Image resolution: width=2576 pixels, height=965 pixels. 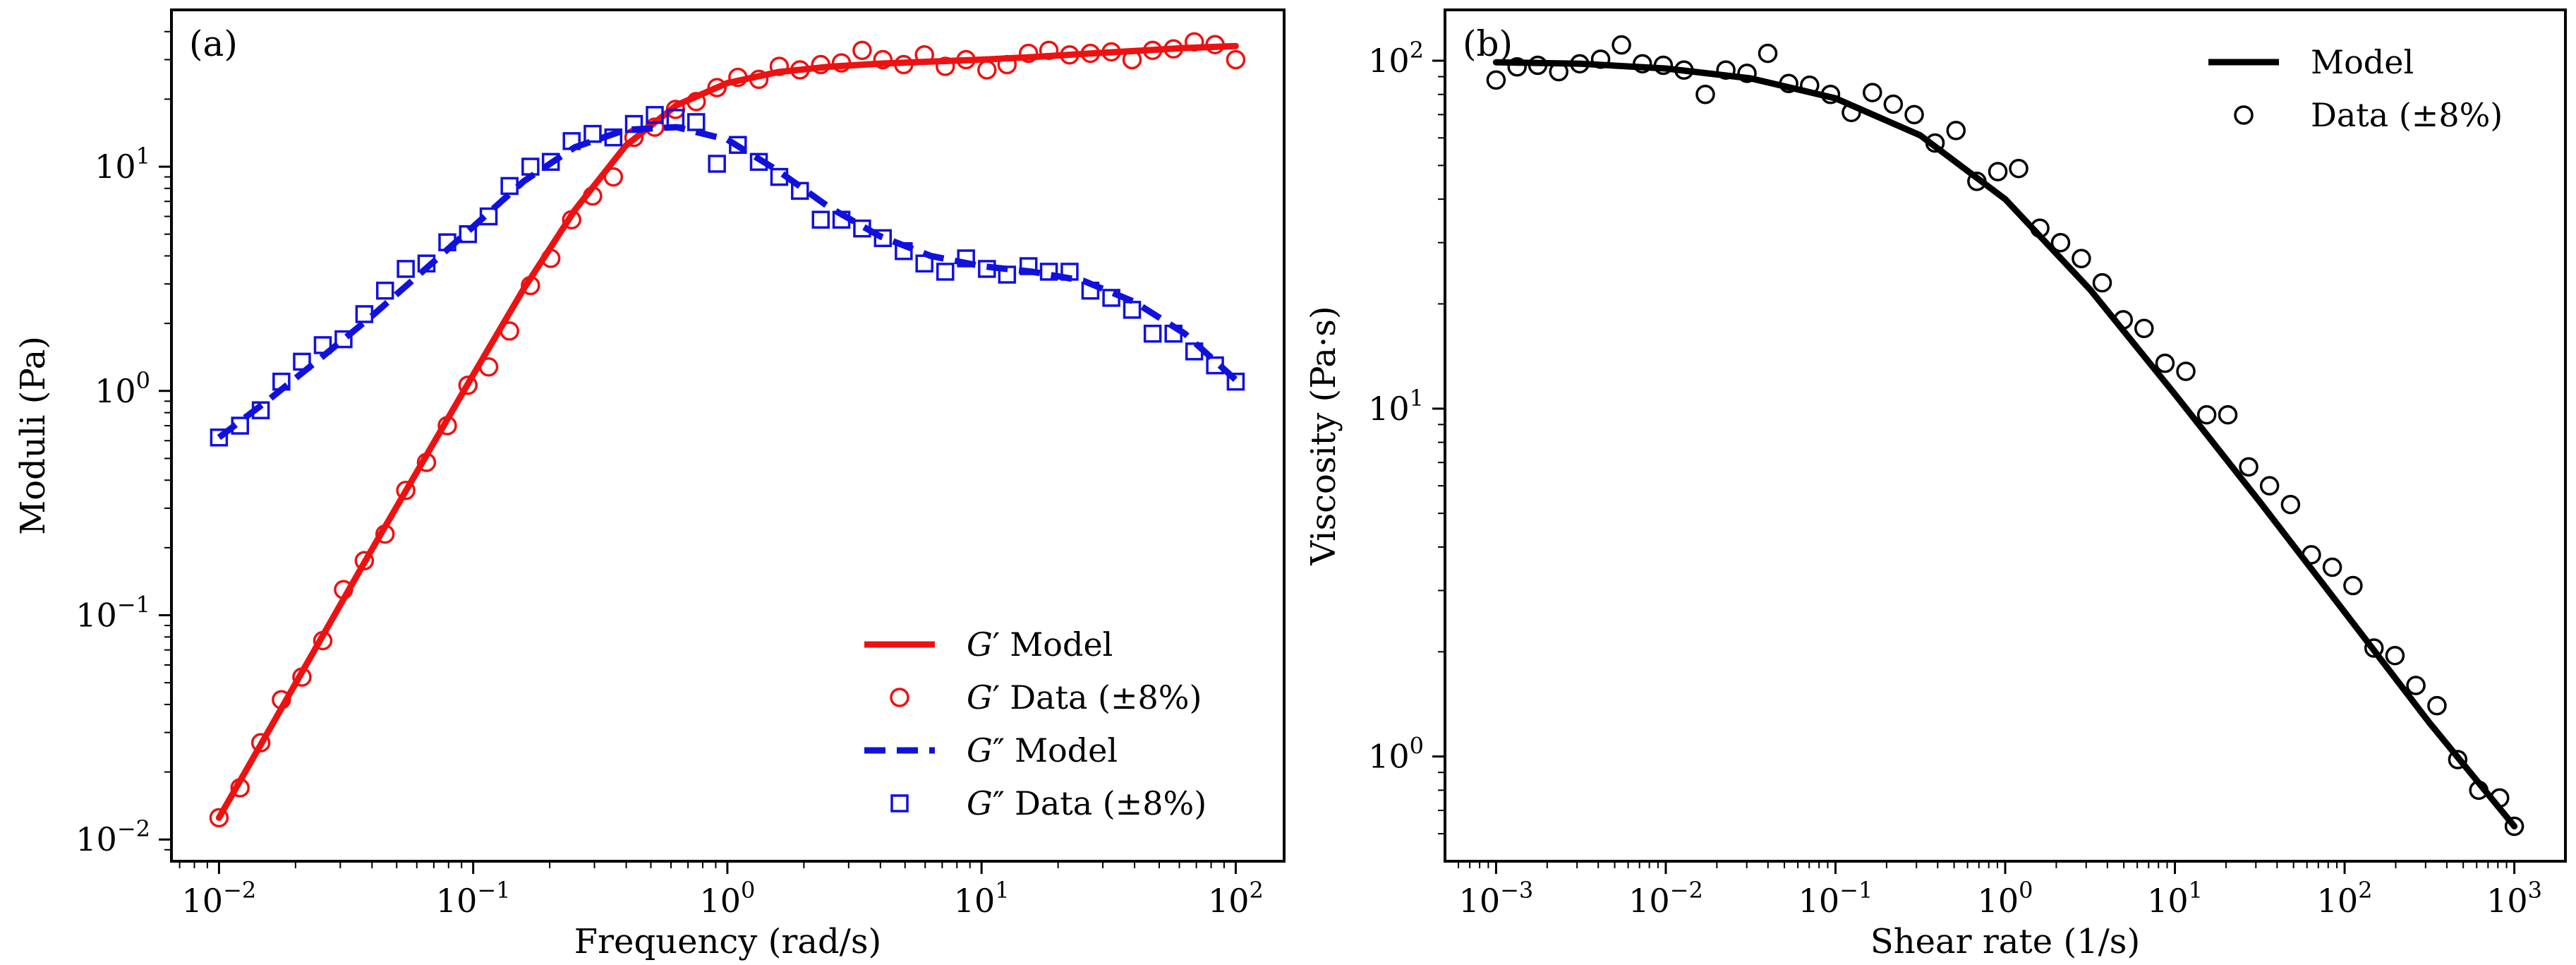 What do you see at coordinates (1087, 803) in the screenshot?
I see `legend-label: G″ Data (±8%)` at bounding box center [1087, 803].